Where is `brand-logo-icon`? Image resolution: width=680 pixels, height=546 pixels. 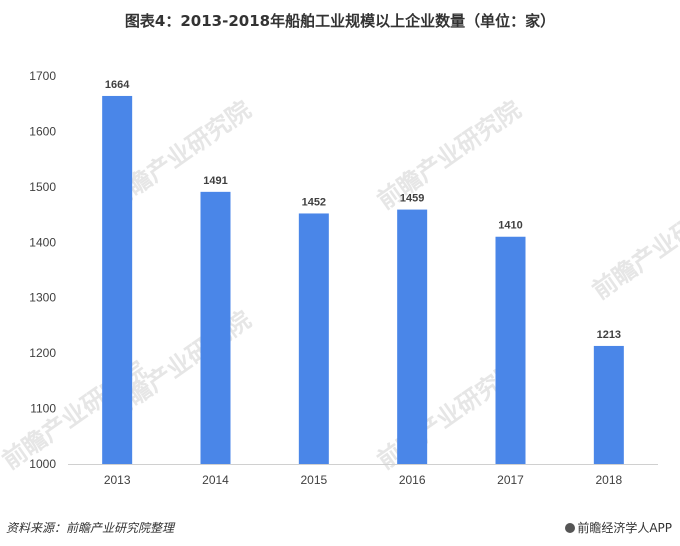 brand-logo-icon is located at coordinates (570, 528).